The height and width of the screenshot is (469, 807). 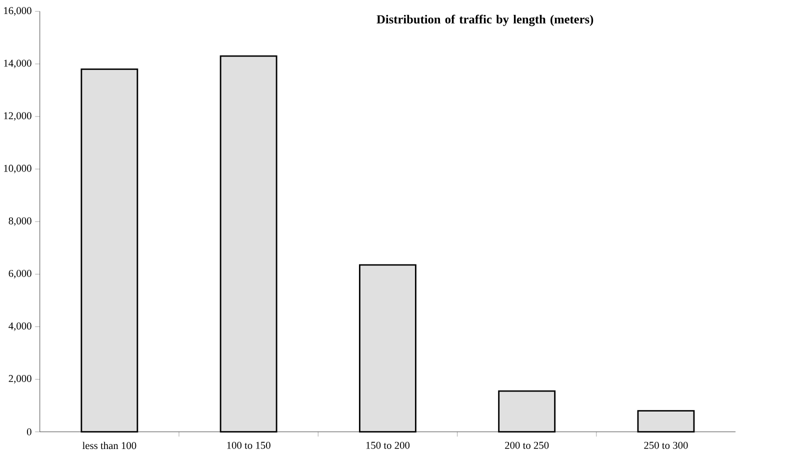 What do you see at coordinates (20, 327) in the screenshot?
I see `y-tick-label: 4,000` at bounding box center [20, 327].